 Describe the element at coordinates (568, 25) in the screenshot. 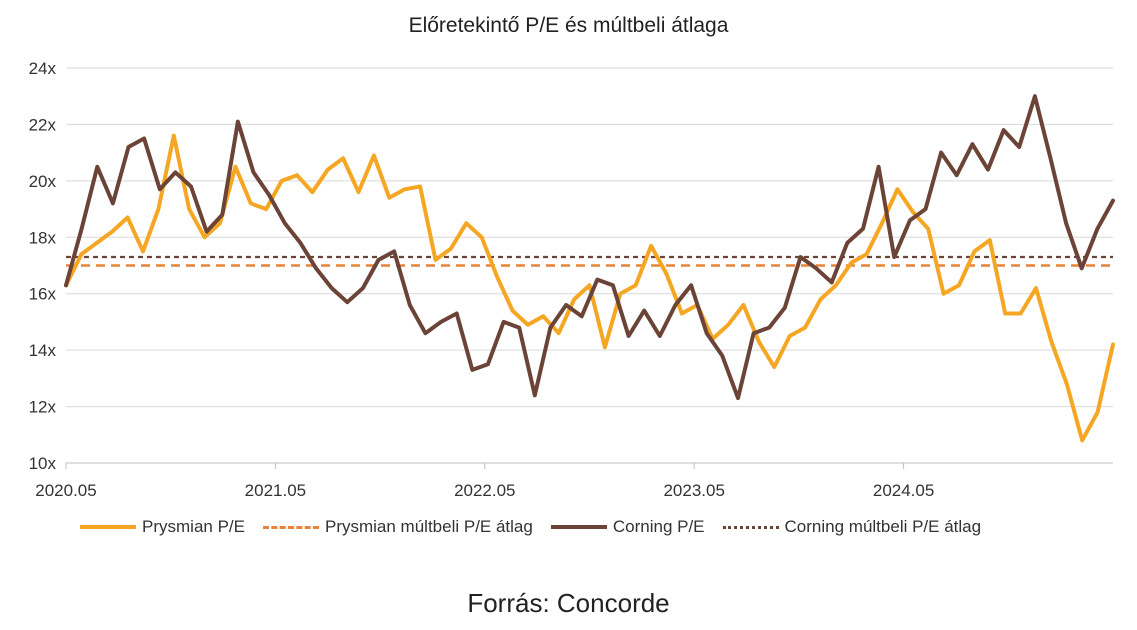

I see `chart-title: Előretekintő P/E és múltbeli átlaga` at that location.